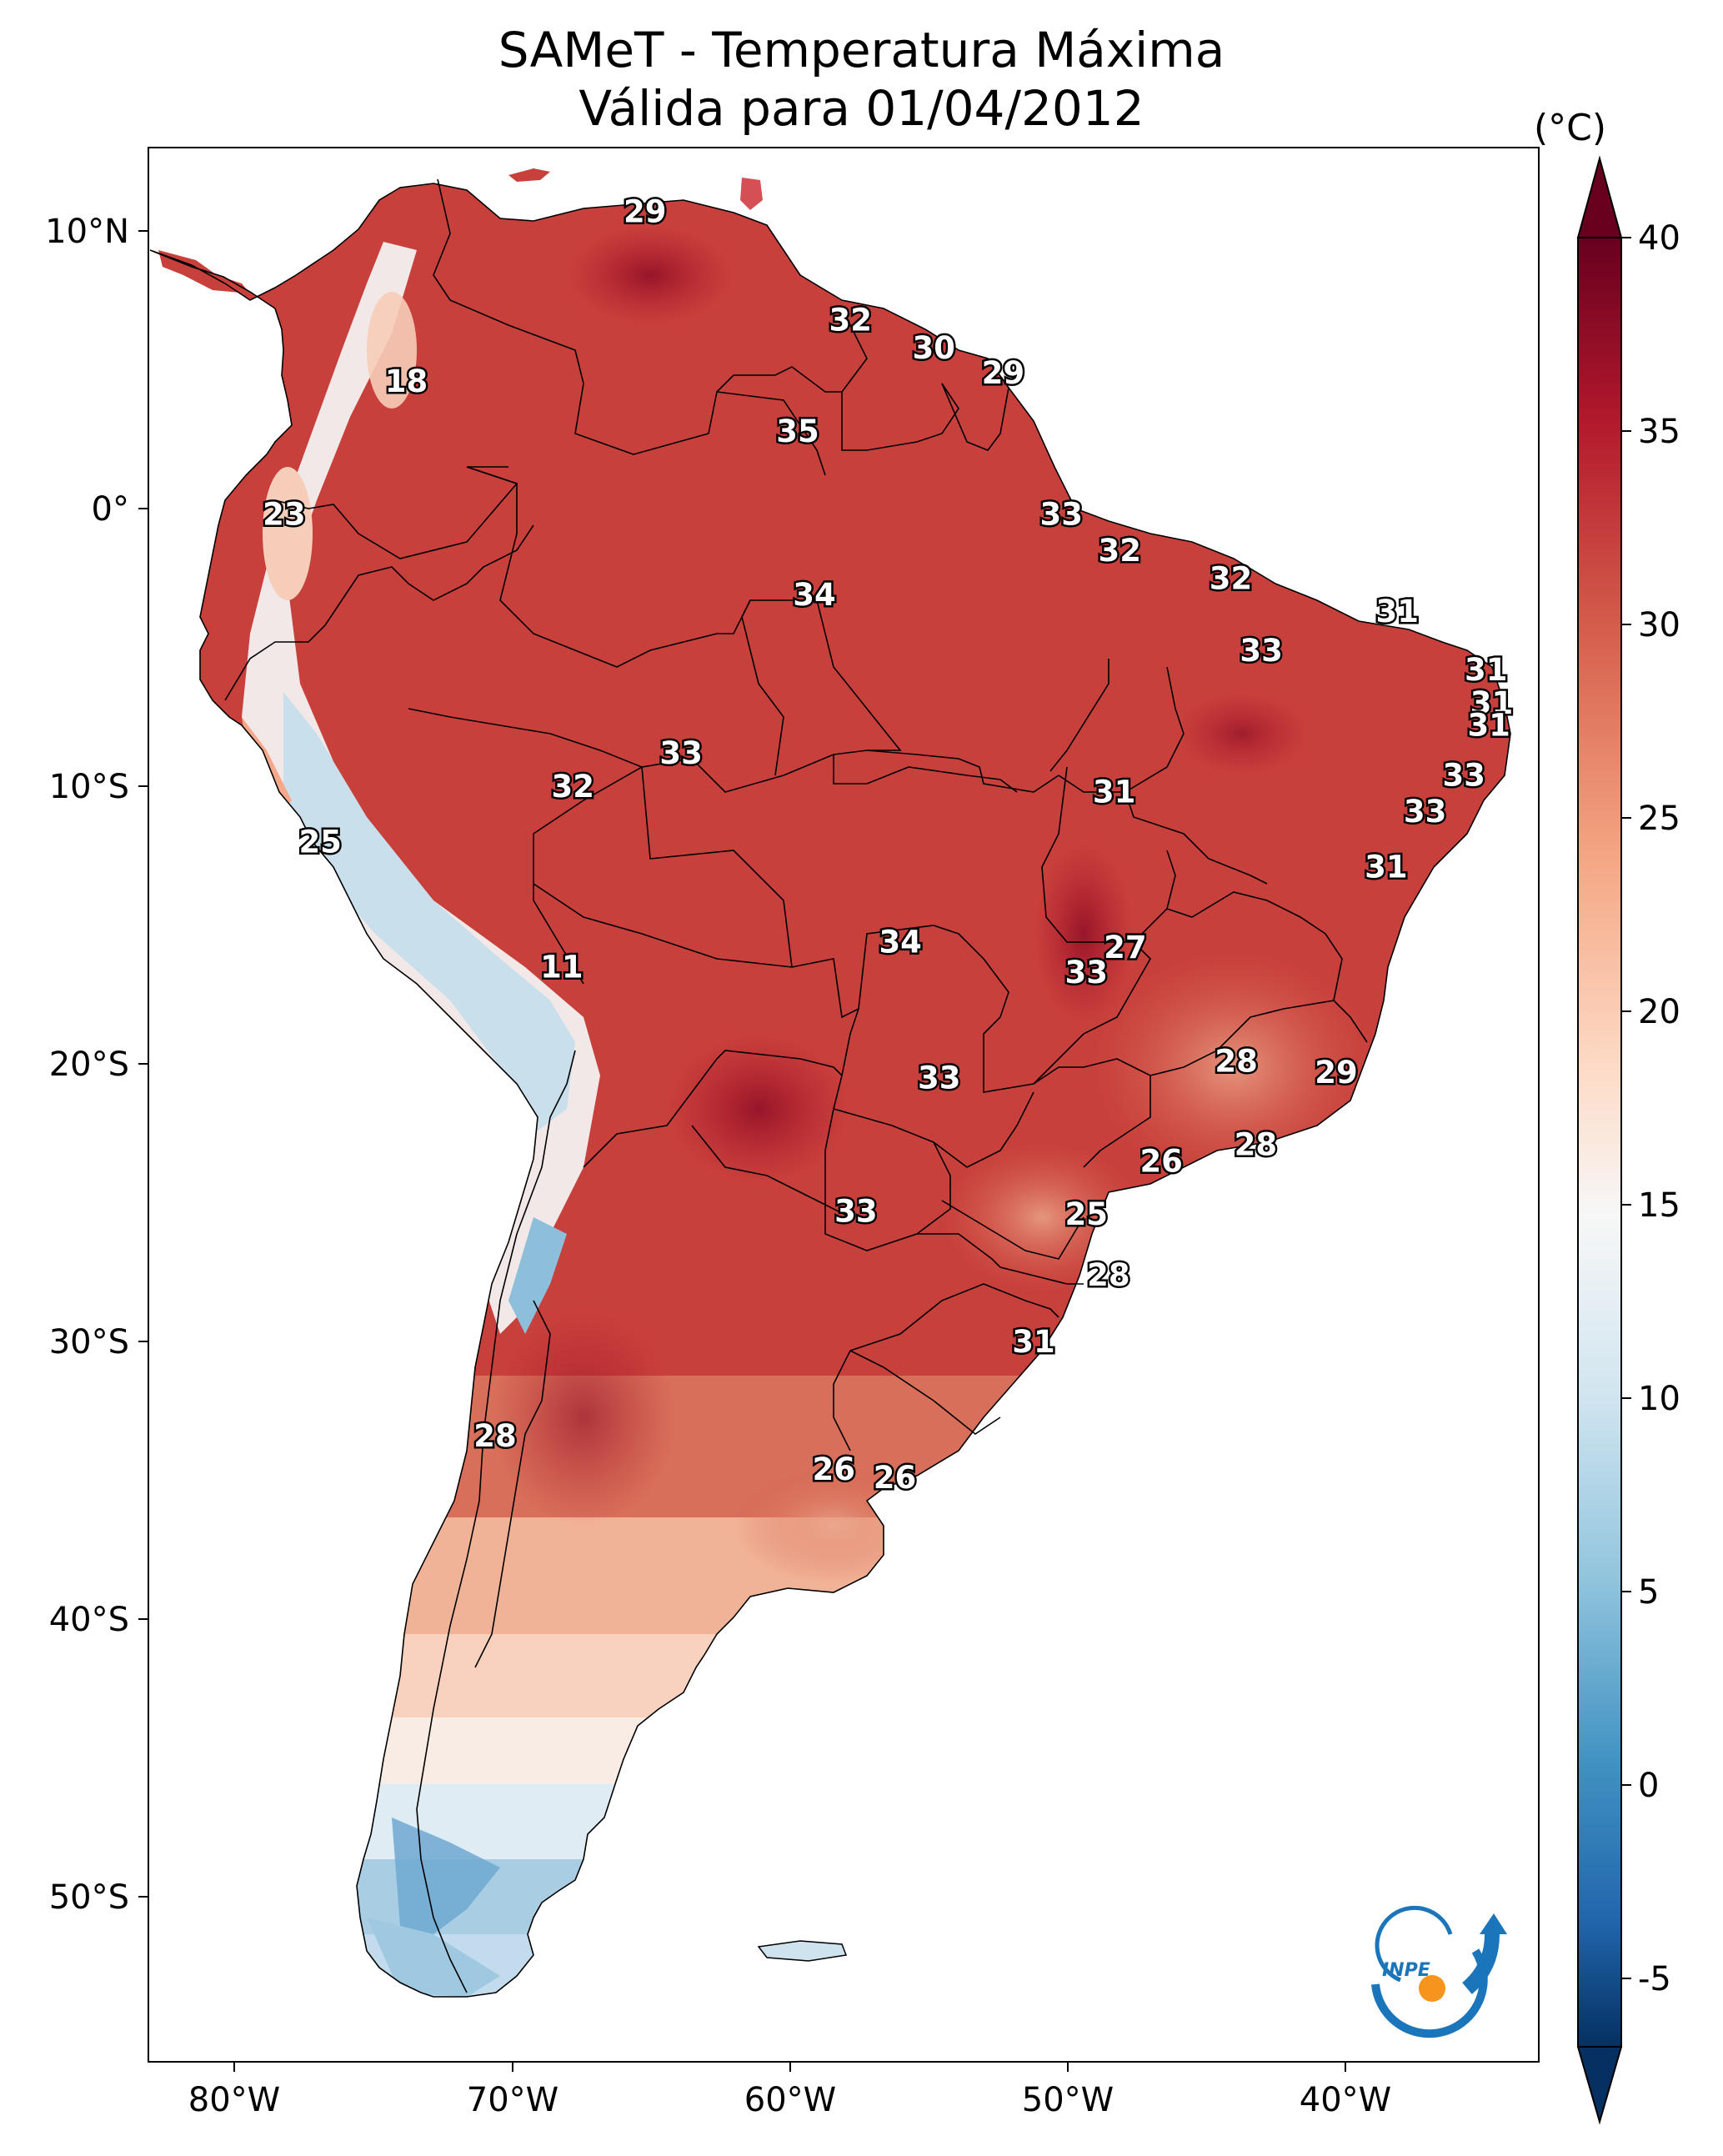 The image size is (1723, 2156). I want to click on map-title: SAMeT - Temperatura Máxima, so click(861, 50).